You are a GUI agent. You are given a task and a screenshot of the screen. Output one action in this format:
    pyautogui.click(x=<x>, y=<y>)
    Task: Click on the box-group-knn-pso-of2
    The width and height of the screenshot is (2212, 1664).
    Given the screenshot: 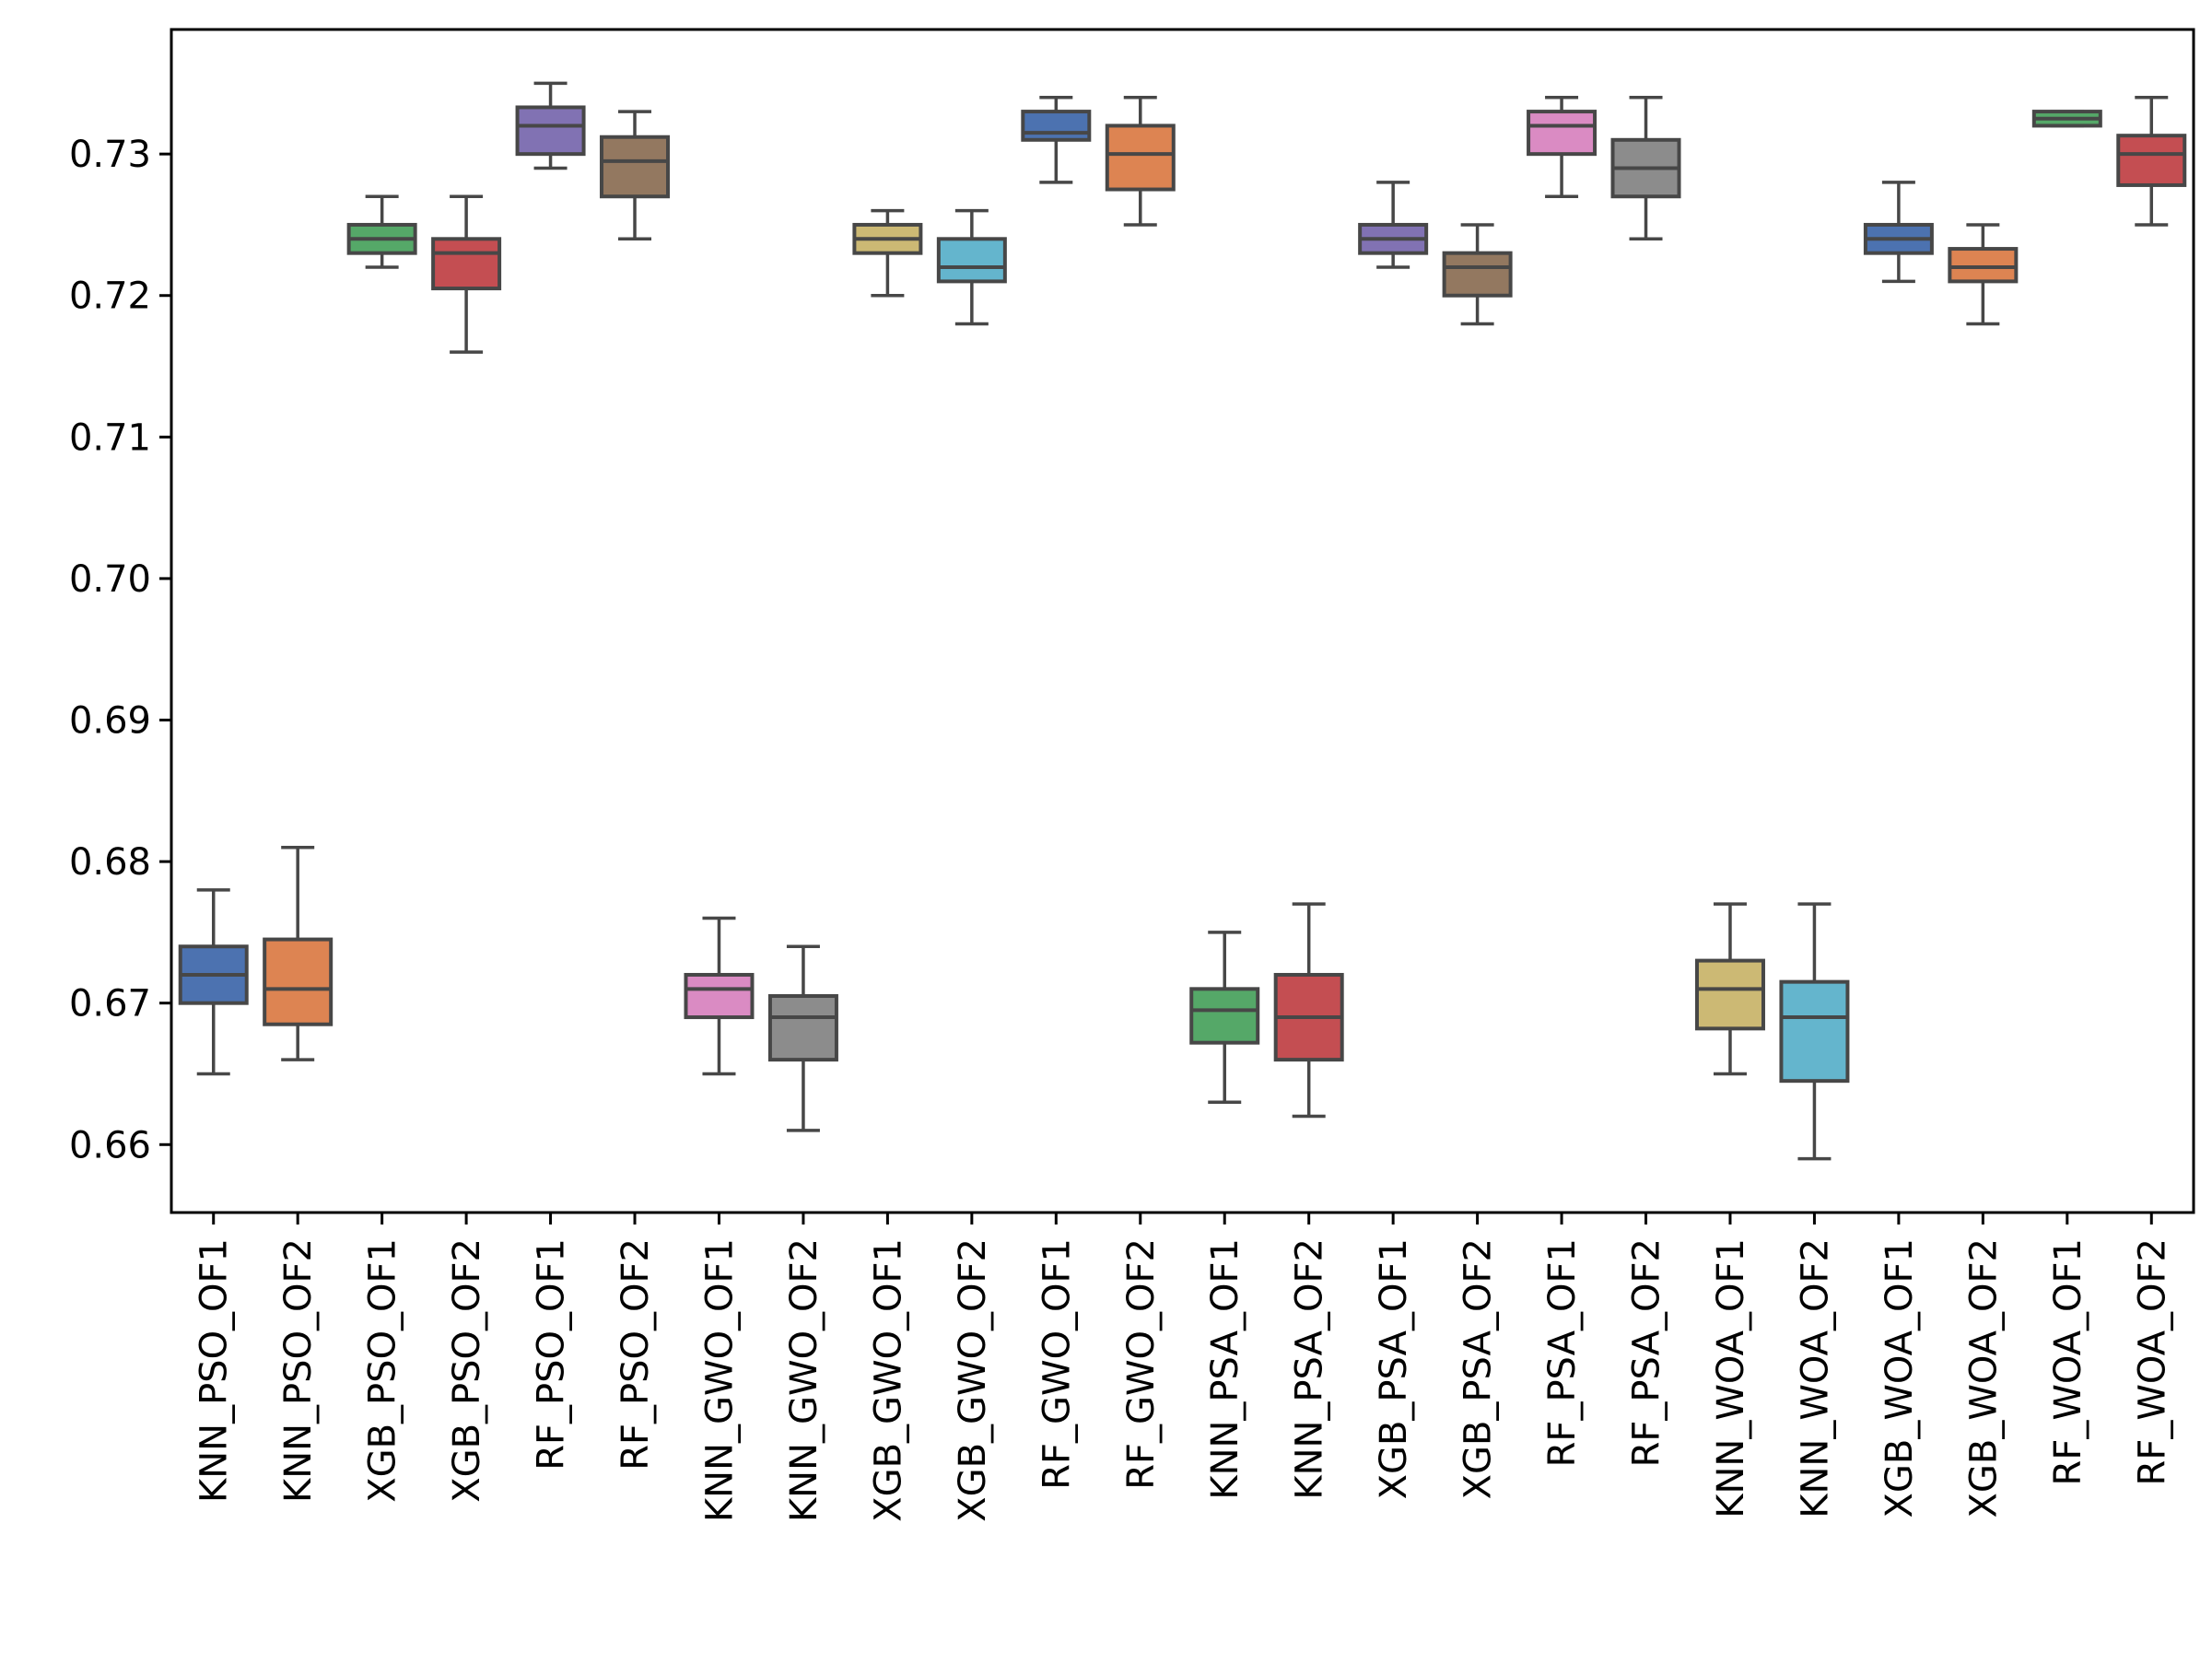 What is the action you would take?
    pyautogui.click(x=298, y=953)
    